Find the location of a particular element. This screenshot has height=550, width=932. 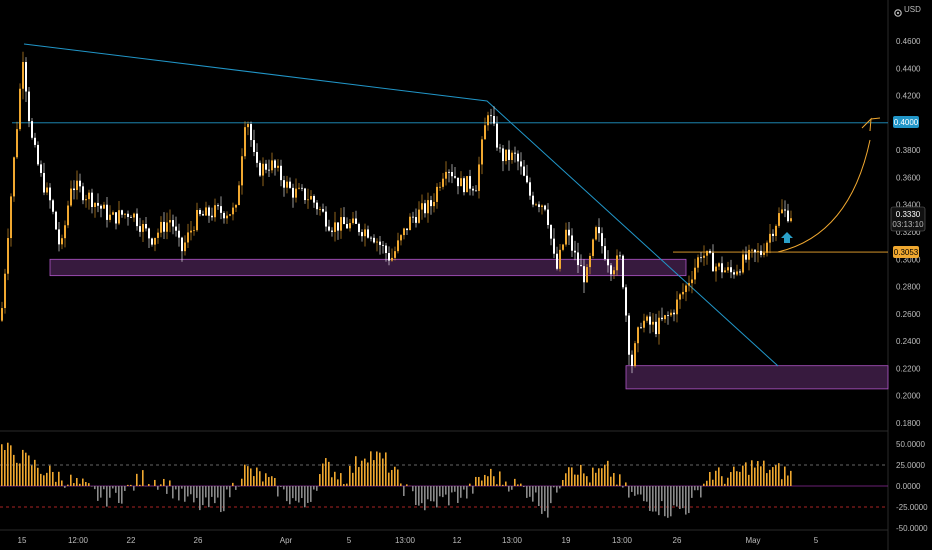

settings-icon is located at coordinates (898, 11).